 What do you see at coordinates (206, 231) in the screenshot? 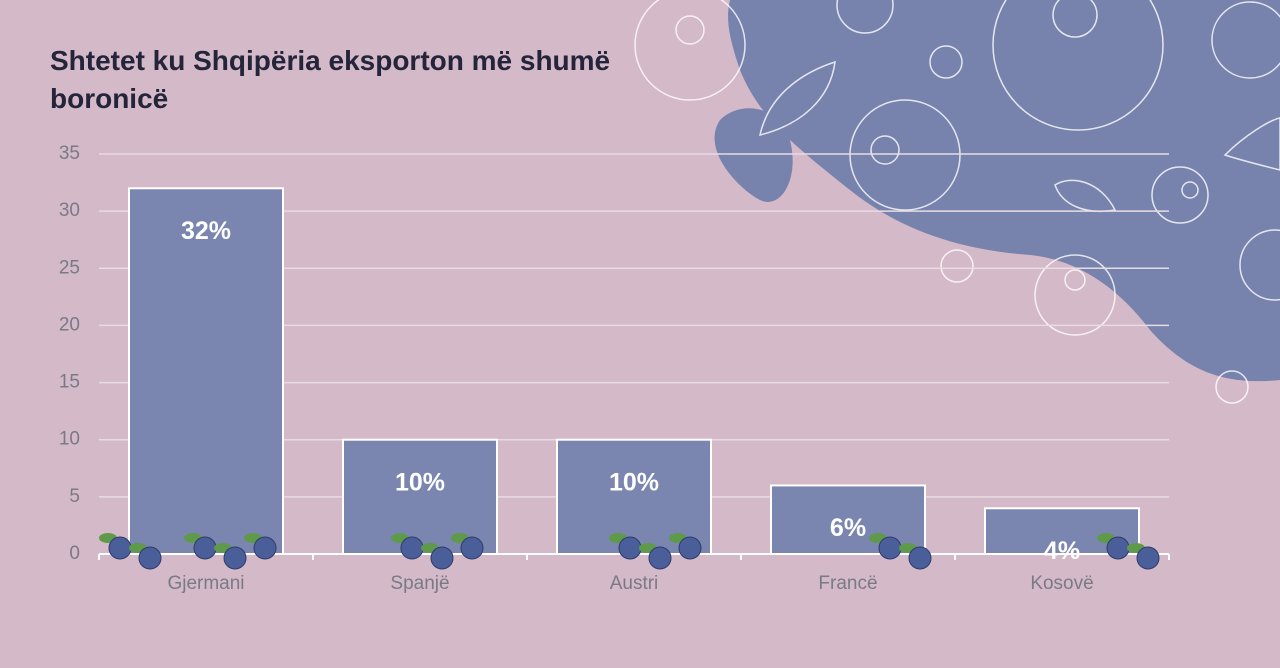
I see `value-label: 32%` at bounding box center [206, 231].